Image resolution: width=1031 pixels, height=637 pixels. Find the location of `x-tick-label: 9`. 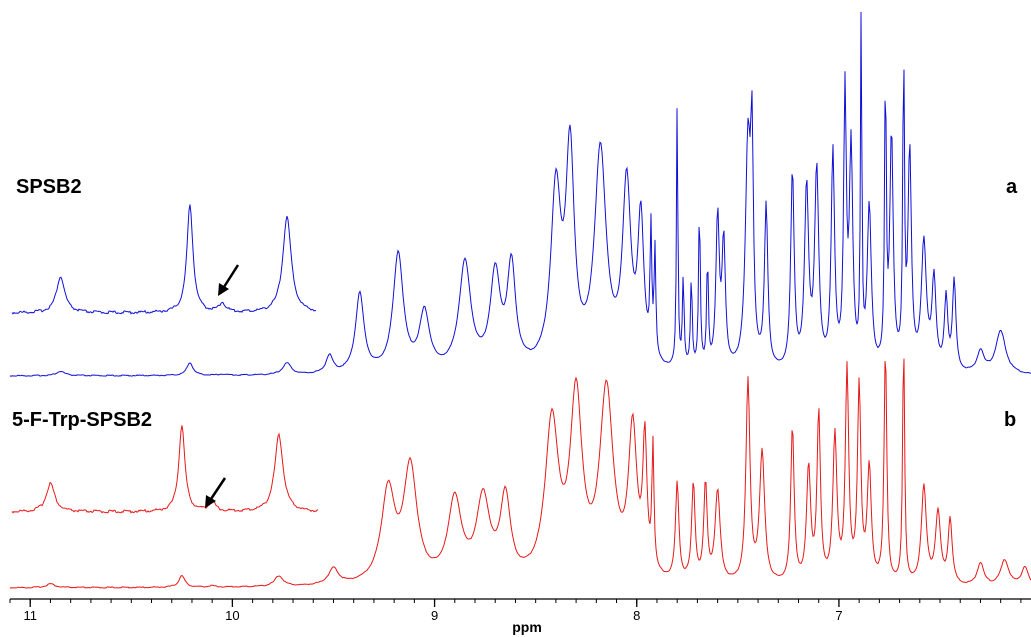

x-tick-label: 9 is located at coordinates (434, 615).